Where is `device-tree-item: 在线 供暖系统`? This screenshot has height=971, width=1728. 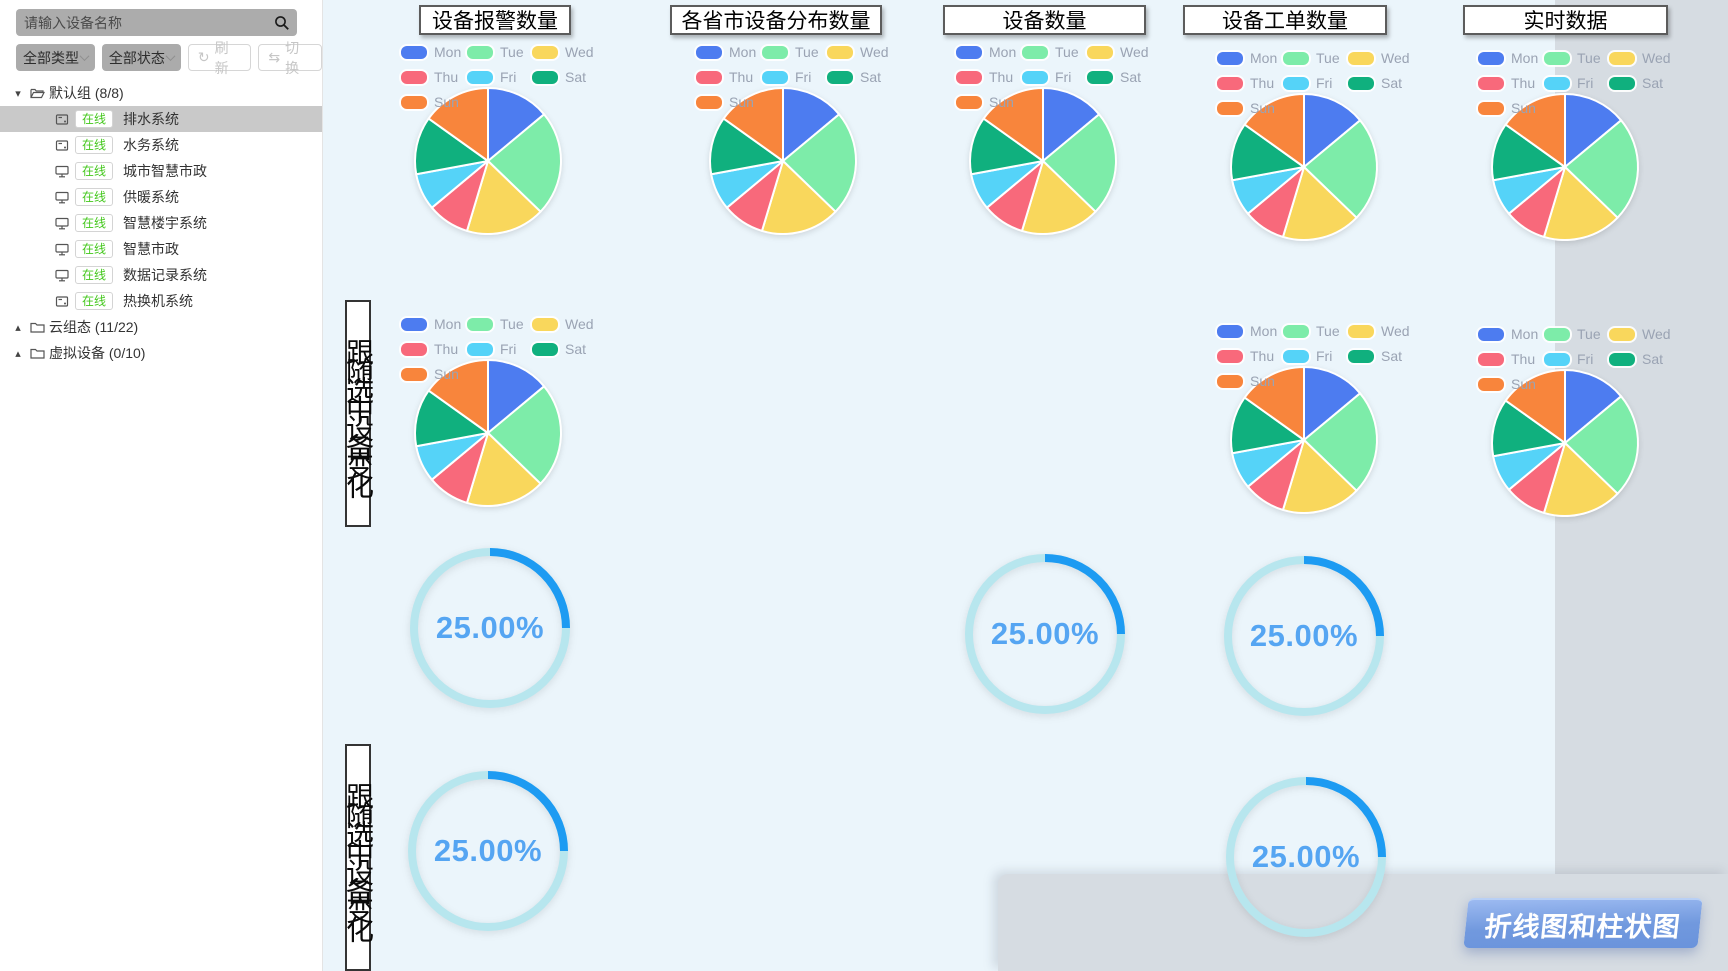
device-tree-item: 在线 供暖系统 is located at coordinates (161, 197).